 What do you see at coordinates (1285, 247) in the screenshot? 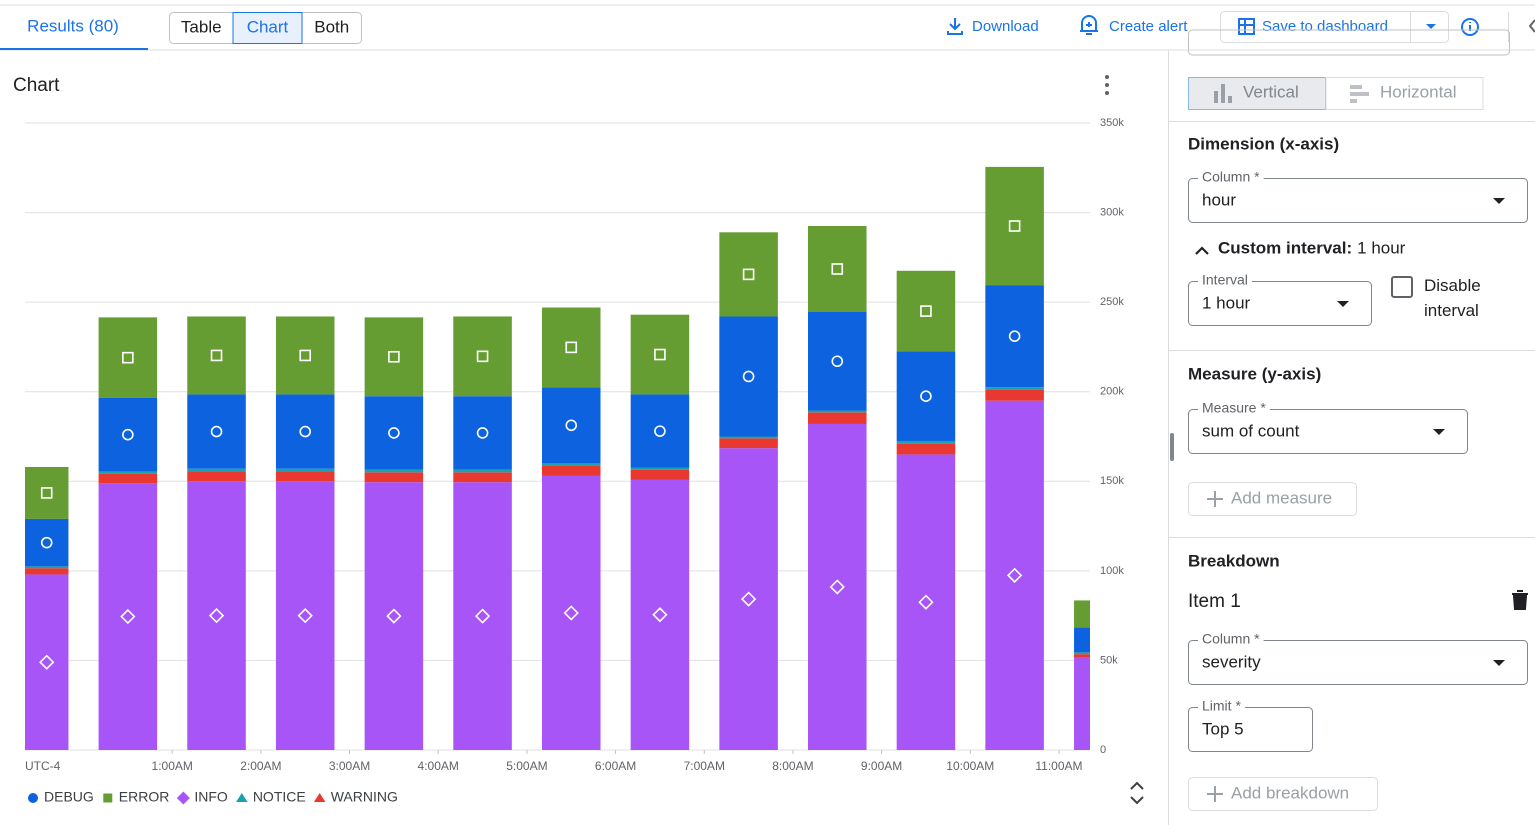
I see `custom-interval-label: Custom interval:` at bounding box center [1285, 247].